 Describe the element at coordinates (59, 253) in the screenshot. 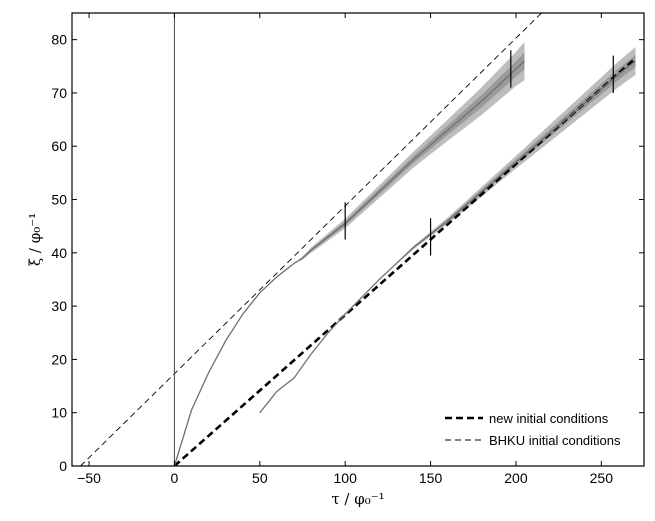

I see `y-tick-label: 40` at that location.